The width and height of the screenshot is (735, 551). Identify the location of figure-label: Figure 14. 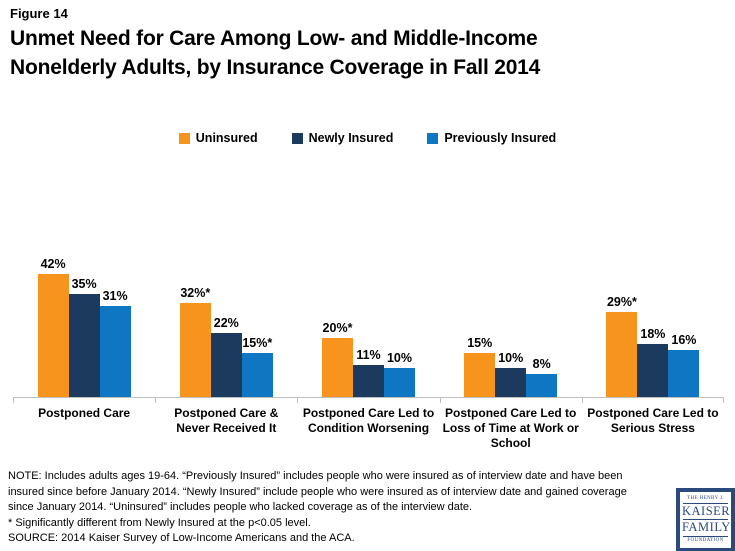
(39, 13).